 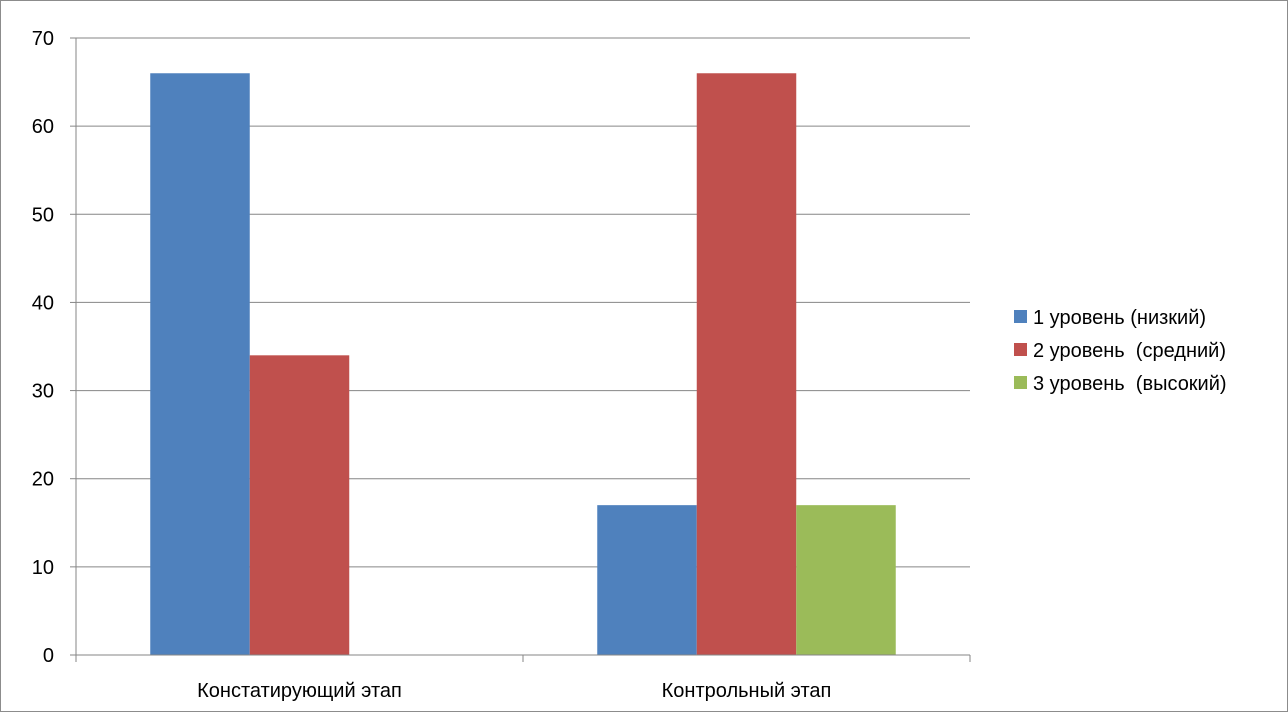 I want to click on legend-label: 2 уровень (средний), so click(x=1129, y=351).